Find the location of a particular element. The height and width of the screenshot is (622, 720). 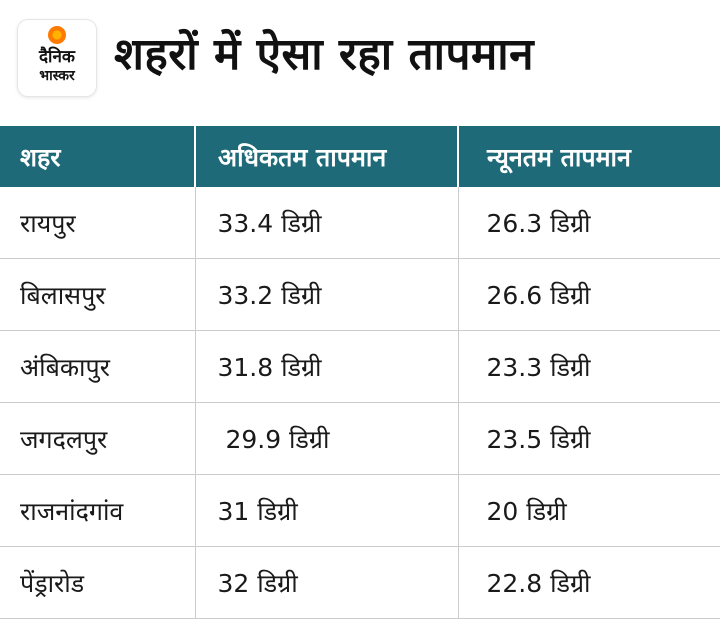

max-temp-cell: 32 डिग्री is located at coordinates (327, 582).